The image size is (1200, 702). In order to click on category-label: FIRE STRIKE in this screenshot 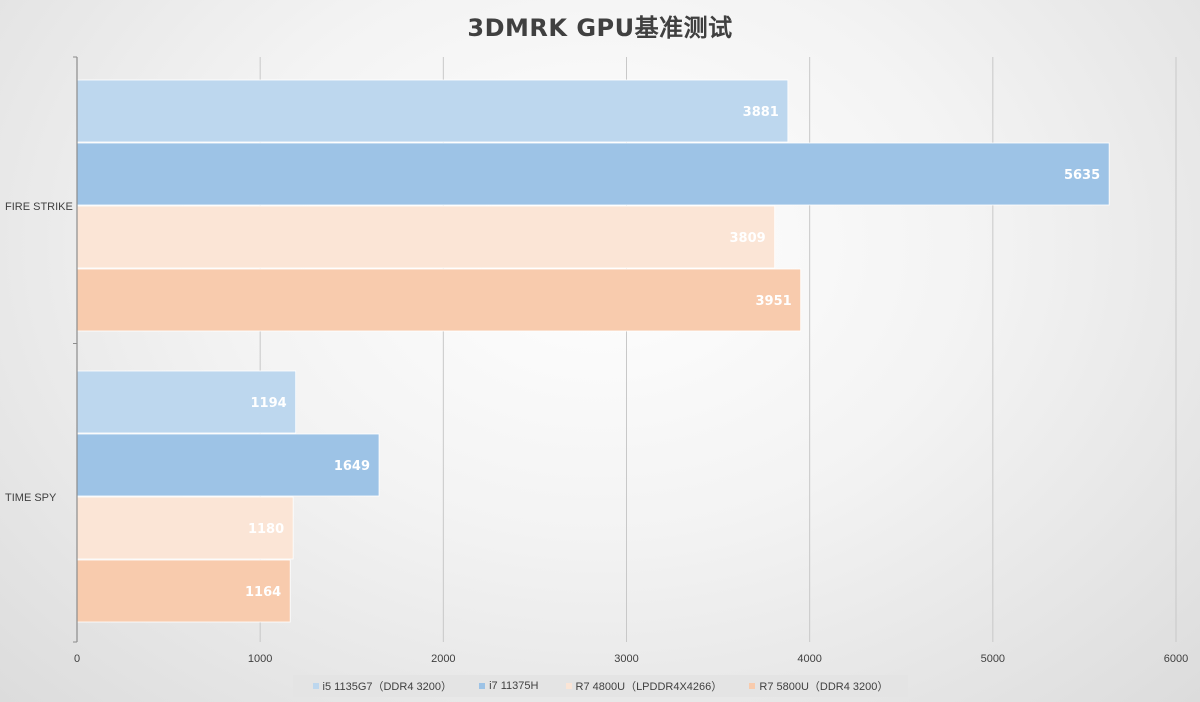, I will do `click(39, 207)`.